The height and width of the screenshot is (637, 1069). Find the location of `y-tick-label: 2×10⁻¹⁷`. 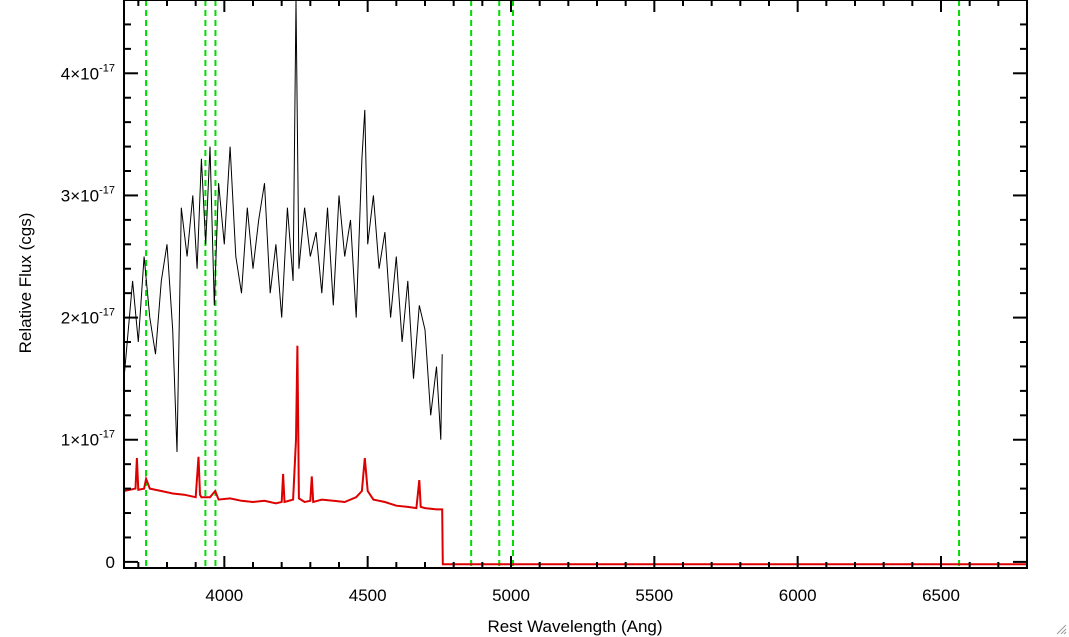

y-tick-label: 2×10⁻¹⁷ is located at coordinates (88, 317).